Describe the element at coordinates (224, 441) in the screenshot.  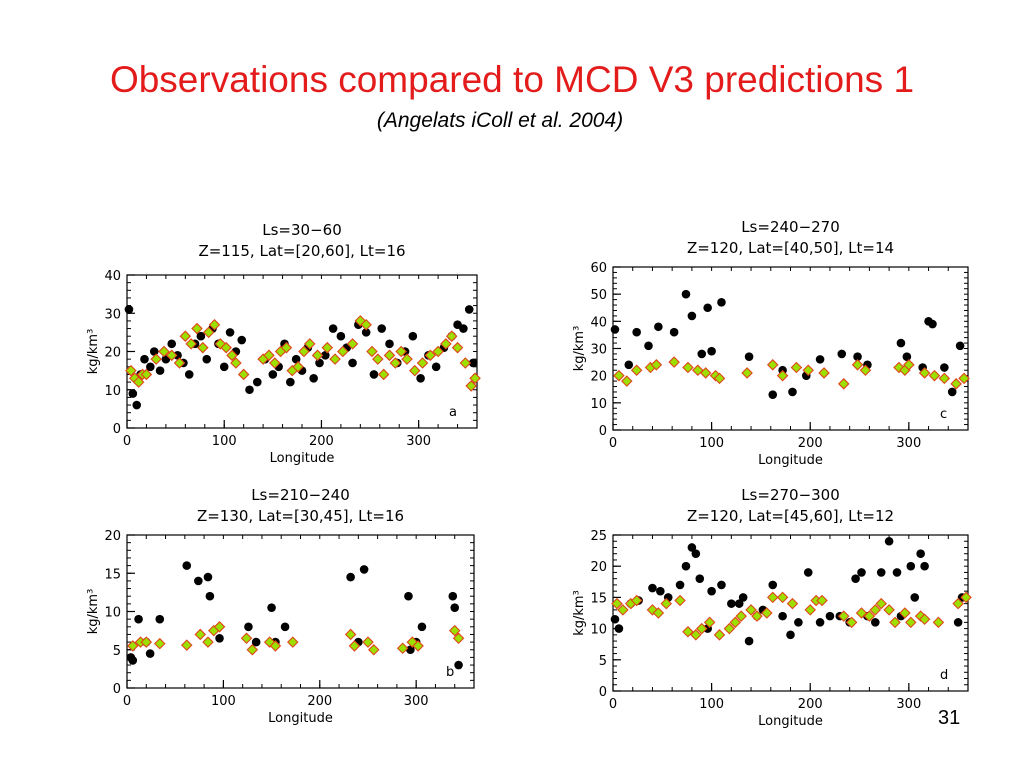
I see `x-tick-label: 100` at that location.